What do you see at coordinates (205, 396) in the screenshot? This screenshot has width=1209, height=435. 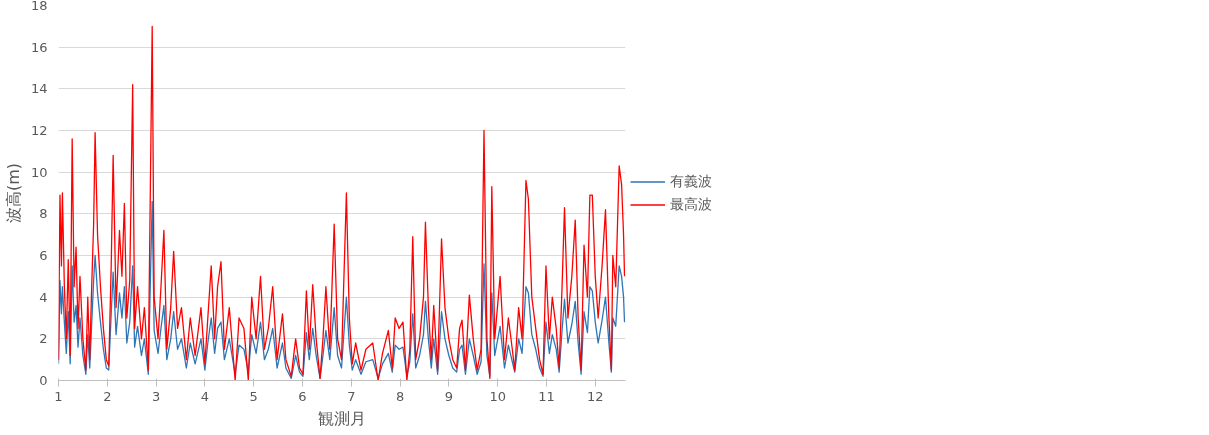 I see `x-tick-label: 4` at bounding box center [205, 396].